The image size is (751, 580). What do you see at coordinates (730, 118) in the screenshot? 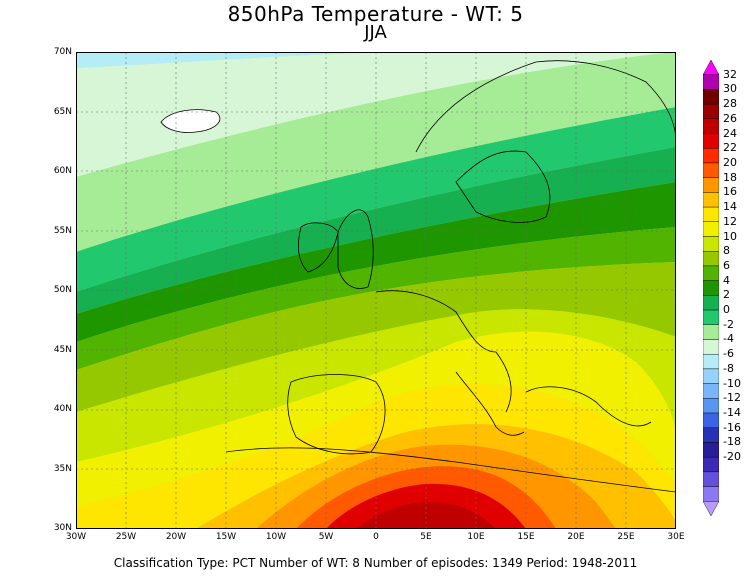
I see `colorbar-label: 26` at bounding box center [730, 118].